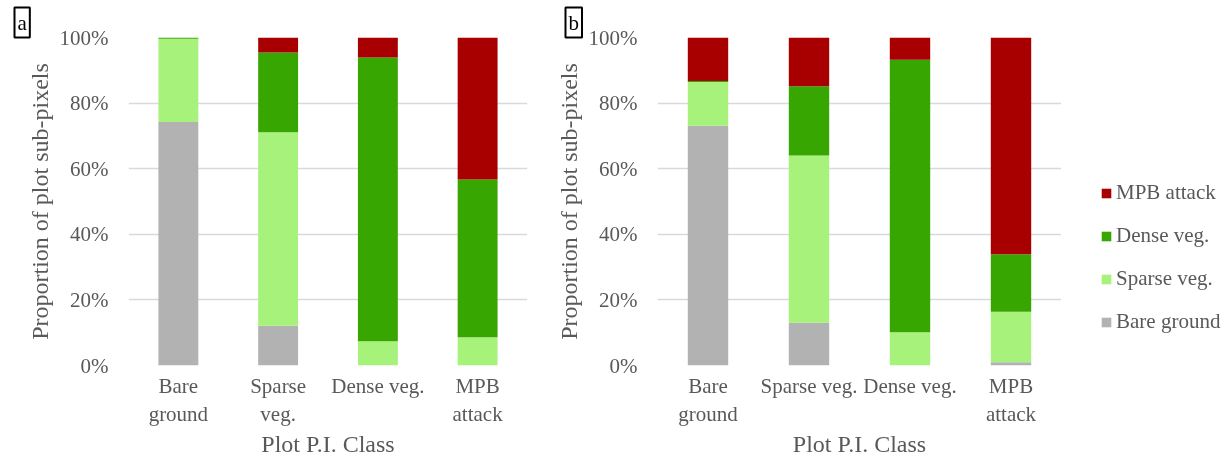  Describe the element at coordinates (22, 22) in the screenshot. I see `chart-title: a` at that location.